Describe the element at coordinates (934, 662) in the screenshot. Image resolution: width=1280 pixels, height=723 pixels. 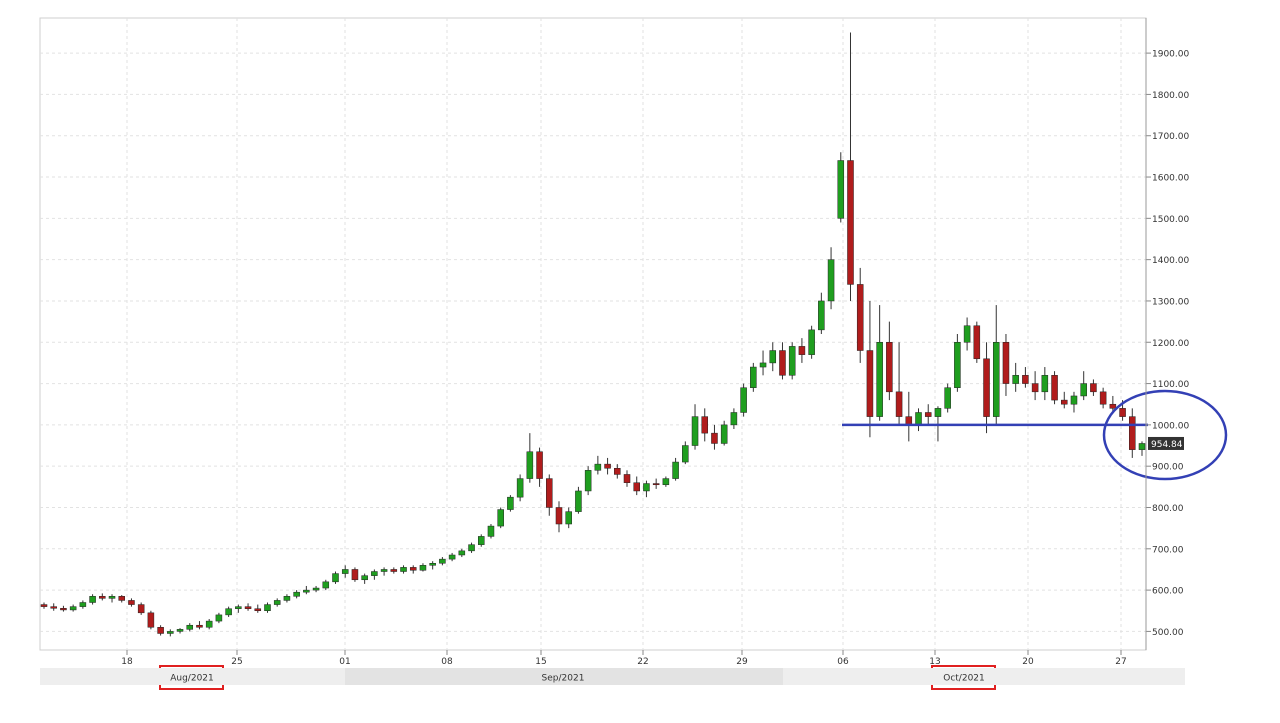
I see `x-tick-label: 13` at that location.